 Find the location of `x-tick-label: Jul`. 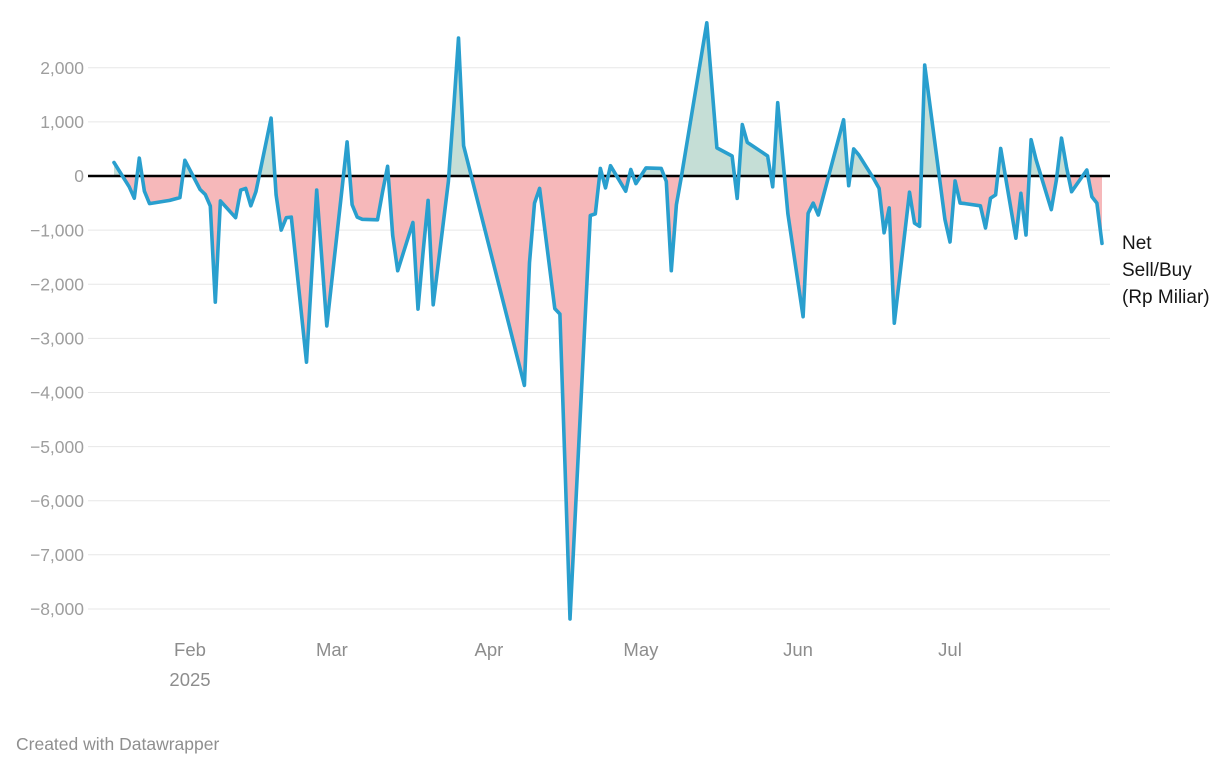

x-tick-label: Jul is located at coordinates (950, 649).